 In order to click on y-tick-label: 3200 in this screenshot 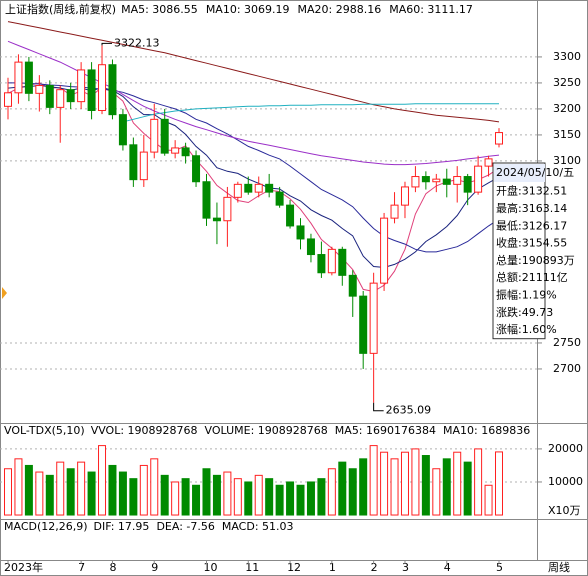, I will do `click(567, 108)`.